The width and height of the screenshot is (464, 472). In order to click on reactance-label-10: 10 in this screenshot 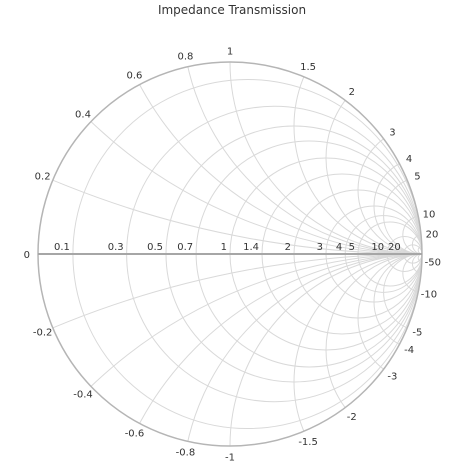, I will do `click(429, 214)`.